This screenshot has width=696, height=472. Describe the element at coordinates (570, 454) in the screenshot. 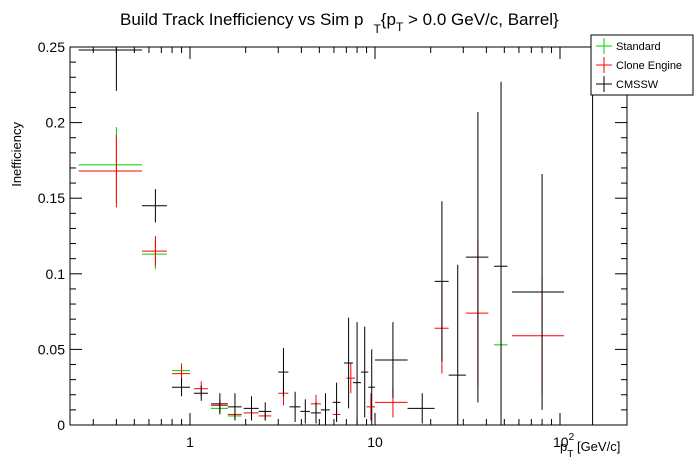

I see `x-axis-label-sub: T` at that location.